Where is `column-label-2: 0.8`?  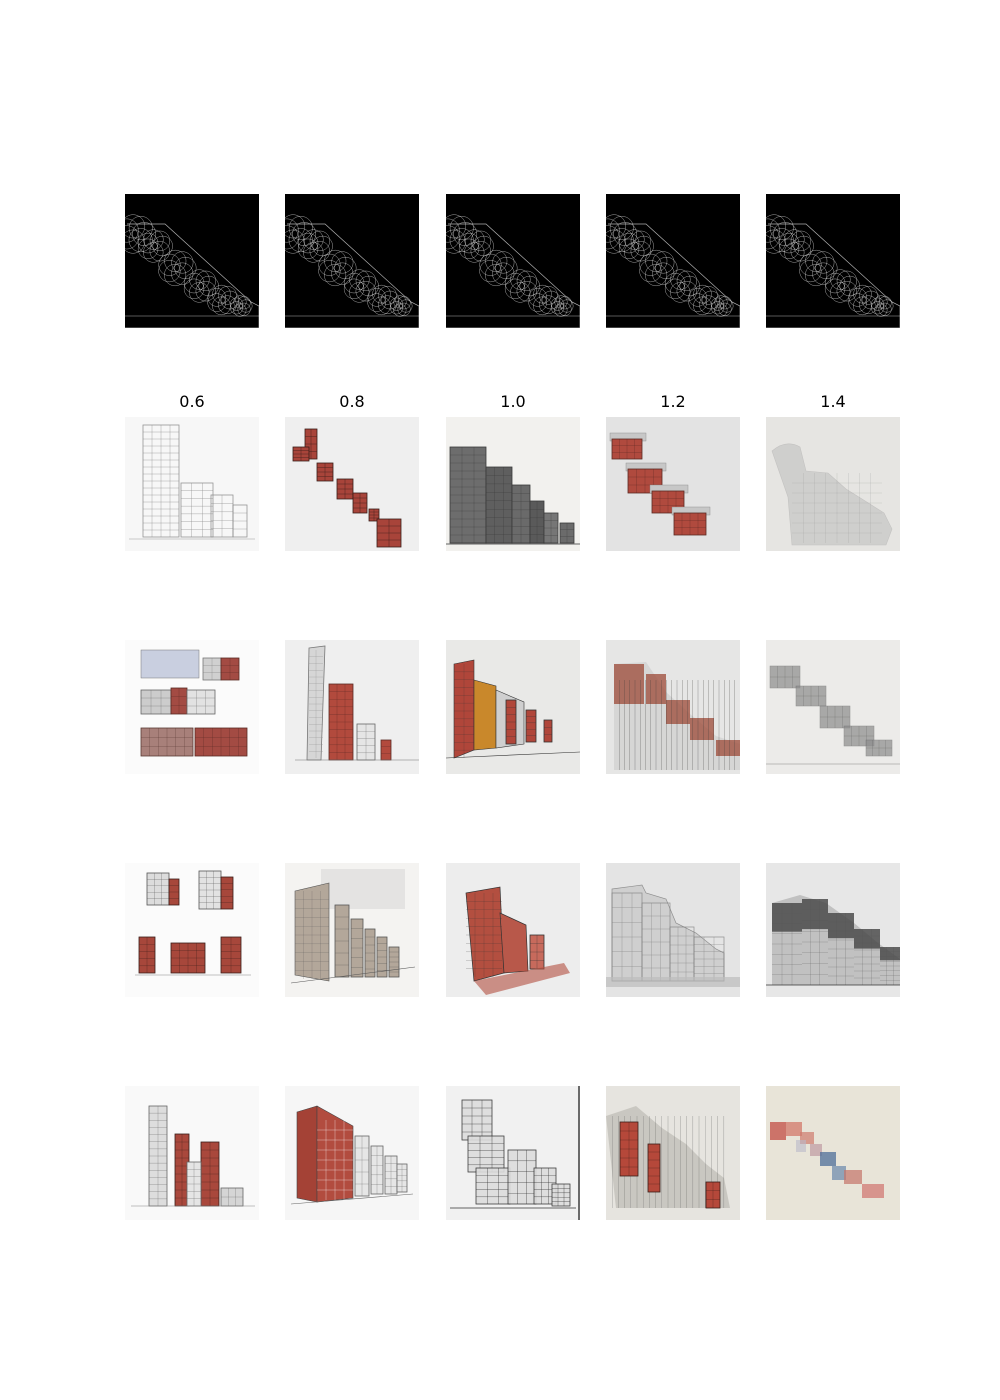 column-label-2: 0.8 is located at coordinates (352, 401).